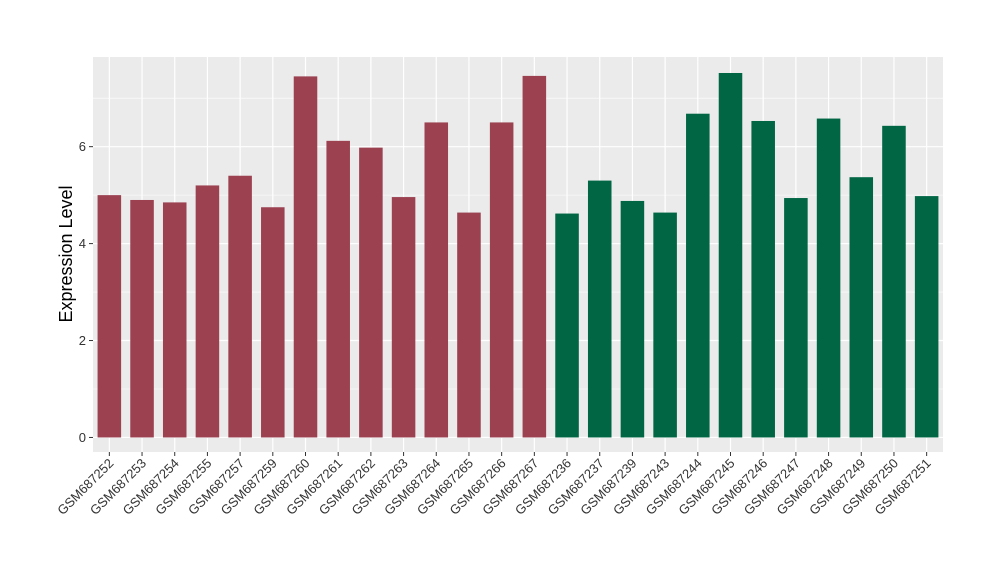 The image size is (1000, 580). Describe the element at coordinates (894, 281) in the screenshot. I see `bar-GSM687250` at that location.